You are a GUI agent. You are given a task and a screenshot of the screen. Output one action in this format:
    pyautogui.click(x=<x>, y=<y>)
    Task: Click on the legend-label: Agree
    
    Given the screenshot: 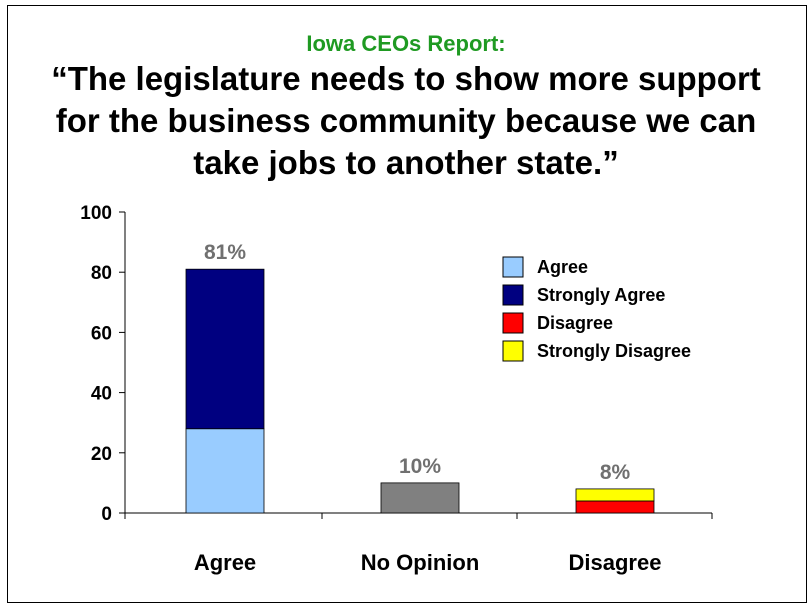 What is the action you would take?
    pyautogui.click(x=562, y=267)
    